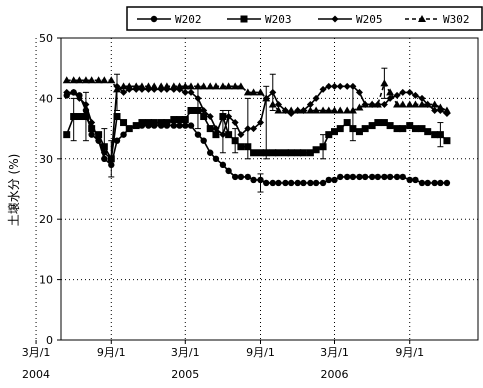  I want to click on y-axis-ticks: 01020304050, so click(50, 189).